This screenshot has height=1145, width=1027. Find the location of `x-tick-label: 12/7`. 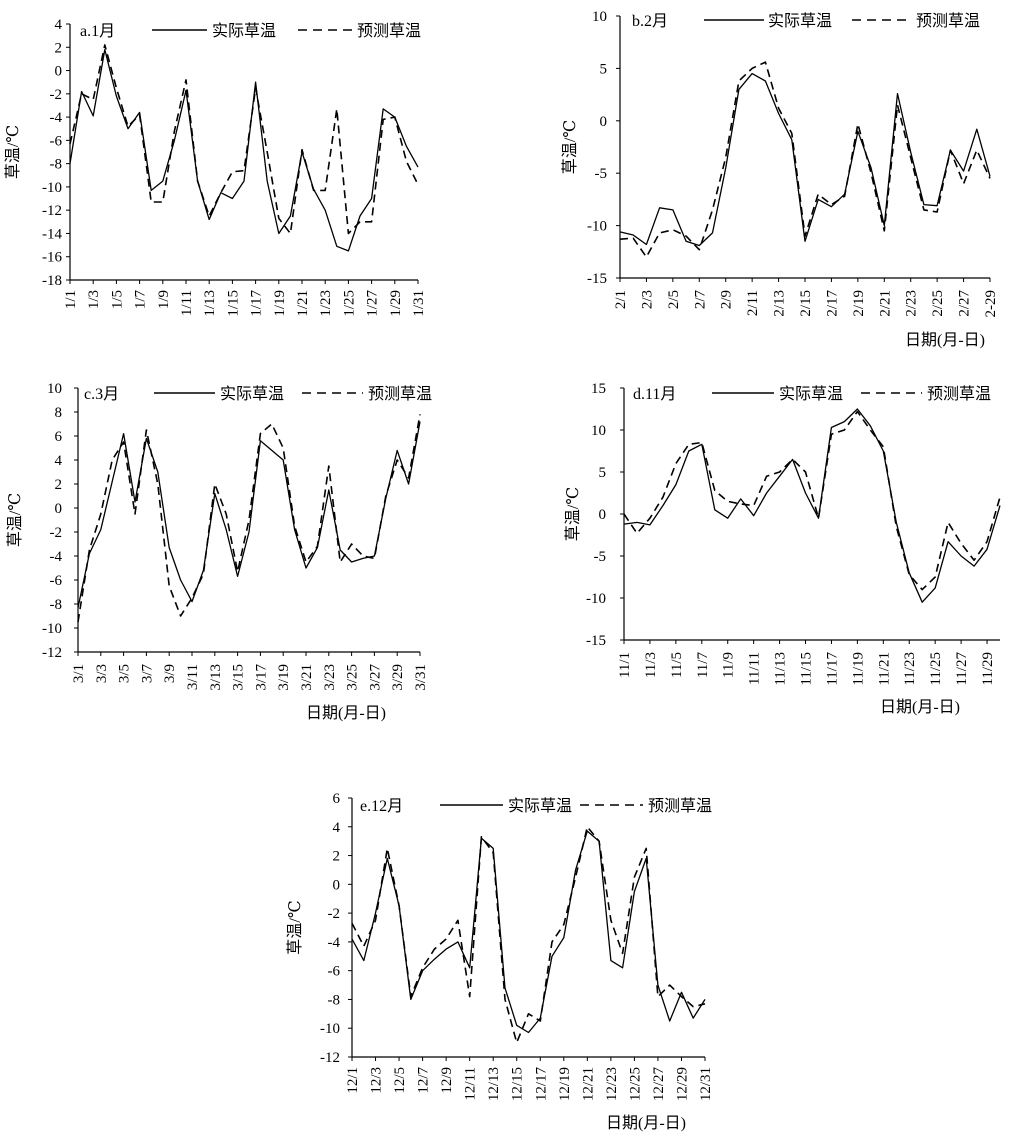

x-tick-label: 12/7 is located at coordinates (424, 1080).